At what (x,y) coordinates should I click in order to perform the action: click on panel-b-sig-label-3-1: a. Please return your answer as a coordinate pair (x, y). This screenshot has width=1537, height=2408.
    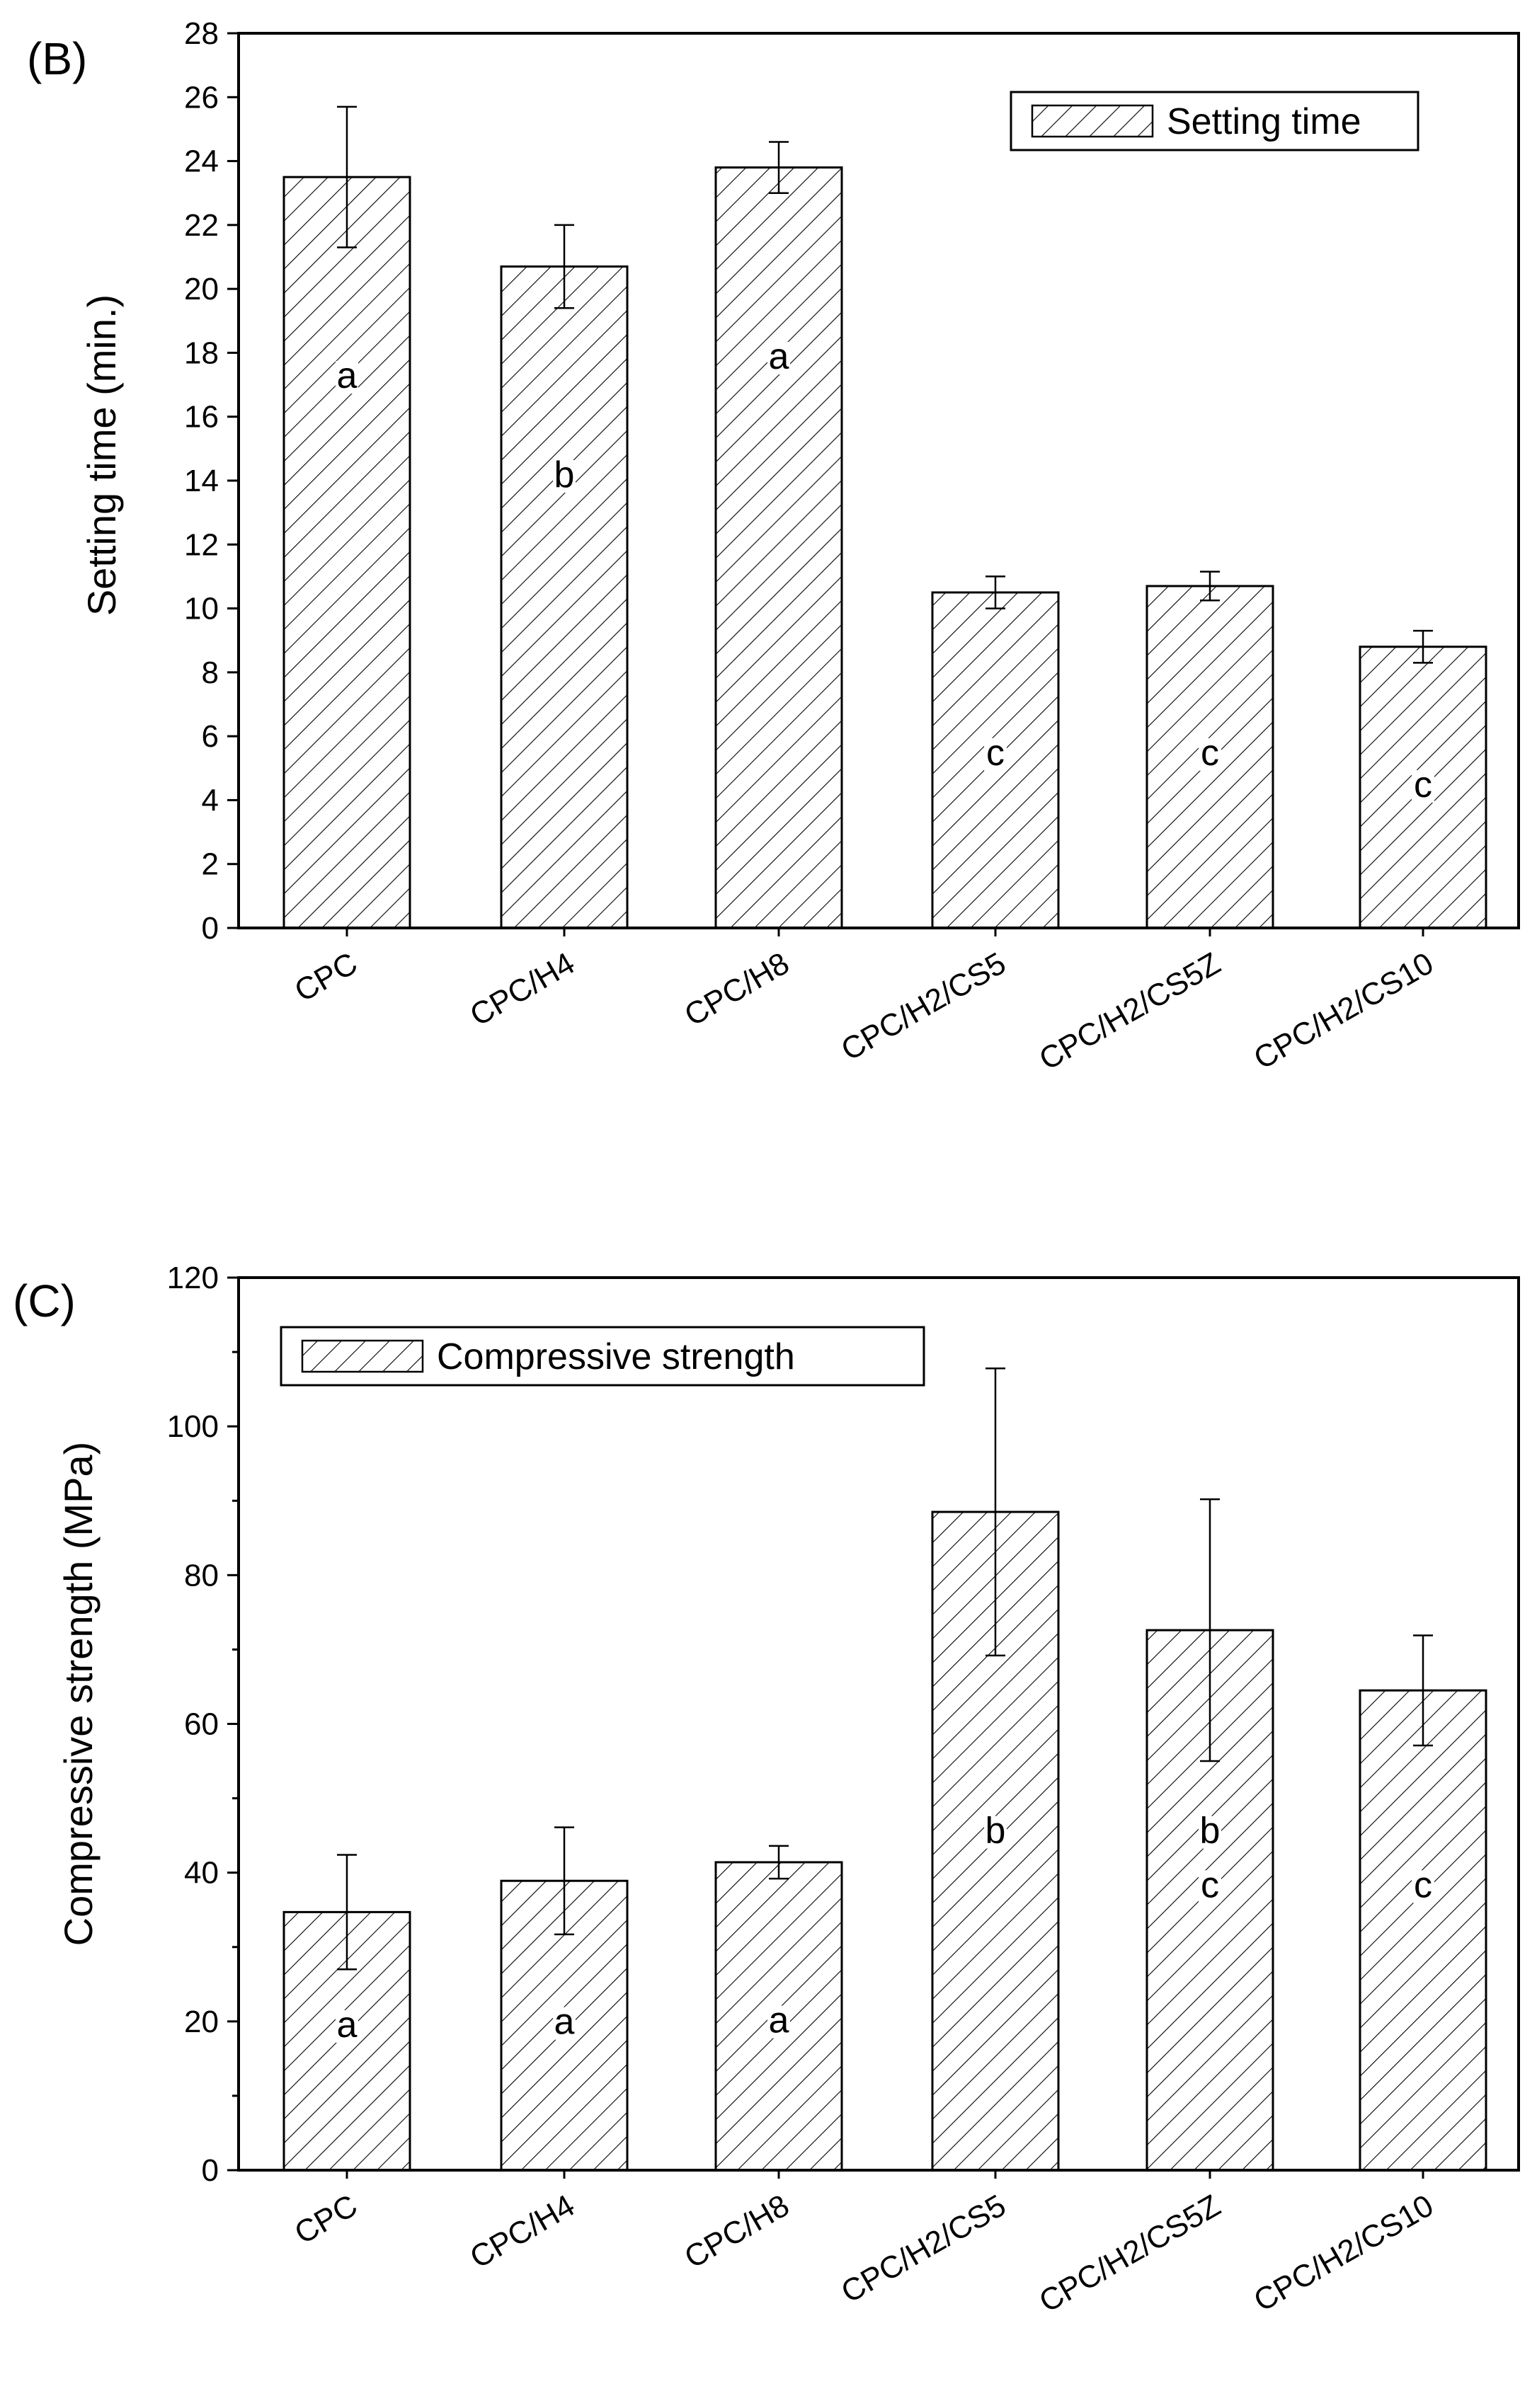
    Looking at the image, I should click on (779, 357).